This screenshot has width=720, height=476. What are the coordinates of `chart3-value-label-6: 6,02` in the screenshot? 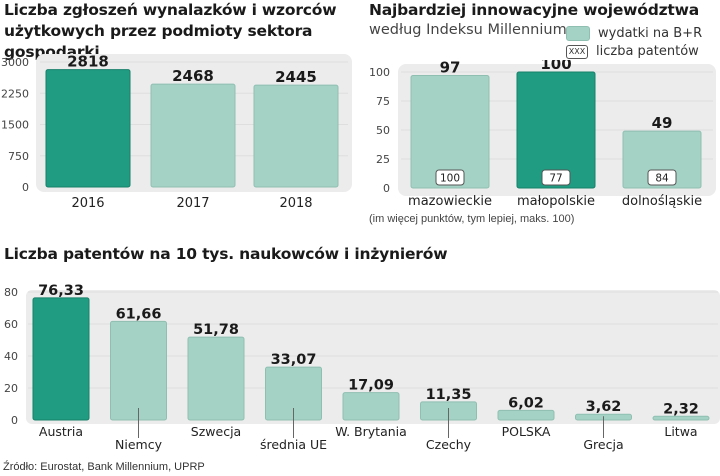 It's located at (526, 403).